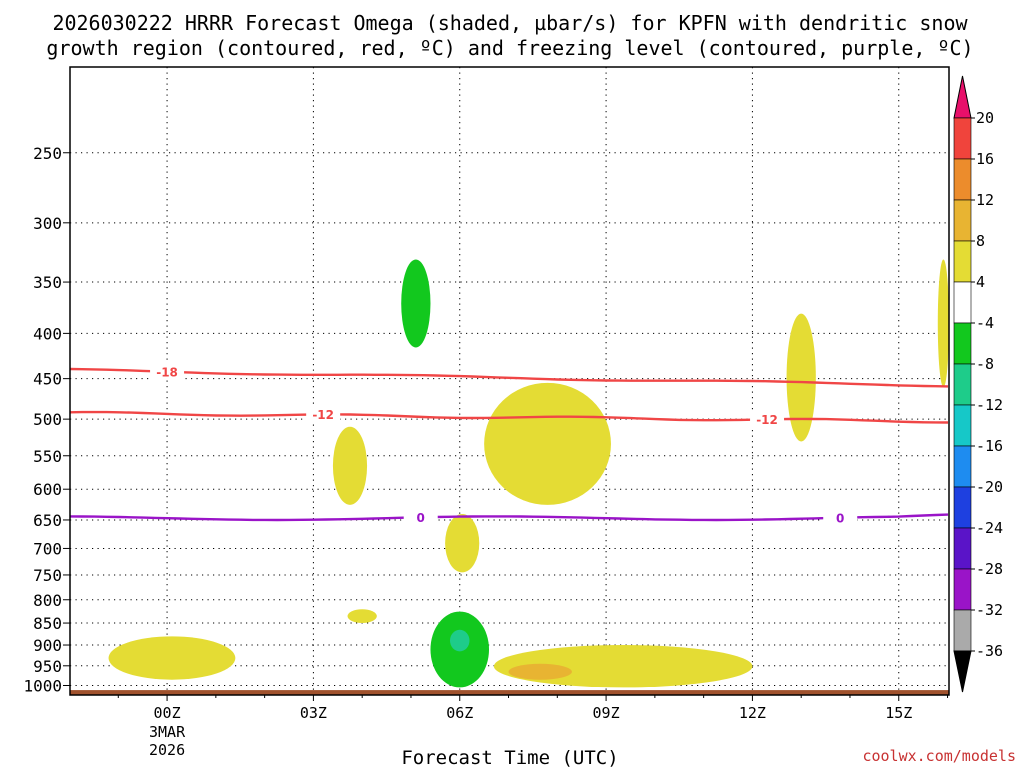  Describe the element at coordinates (978, 384) in the screenshot. I see `omega-colorbar: 20 16 12 8 4 -4 -8 -12 -16 -20 -24 -28 -32 -36` at that location.